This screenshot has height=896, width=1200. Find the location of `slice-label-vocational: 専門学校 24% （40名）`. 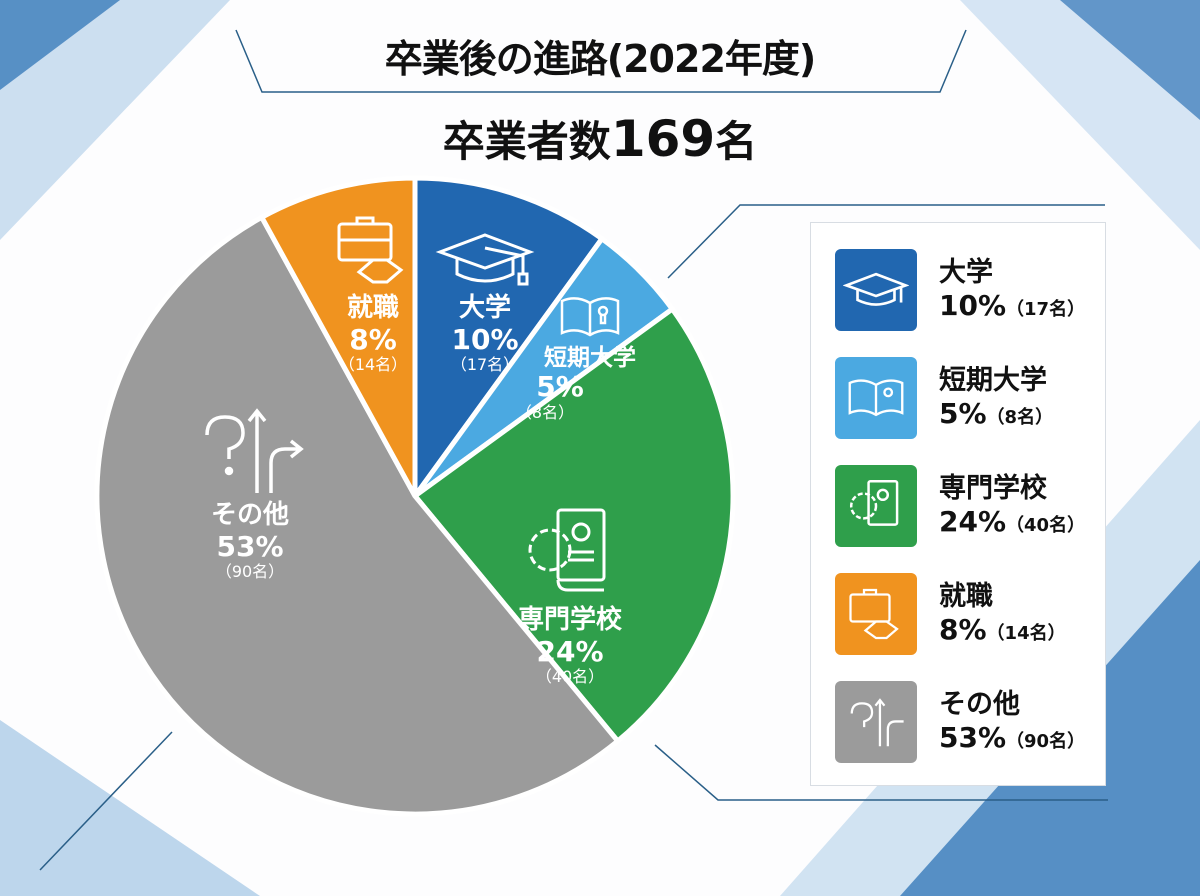

slice-label-vocational: 専門学校 24% （40名） is located at coordinates (570, 593).